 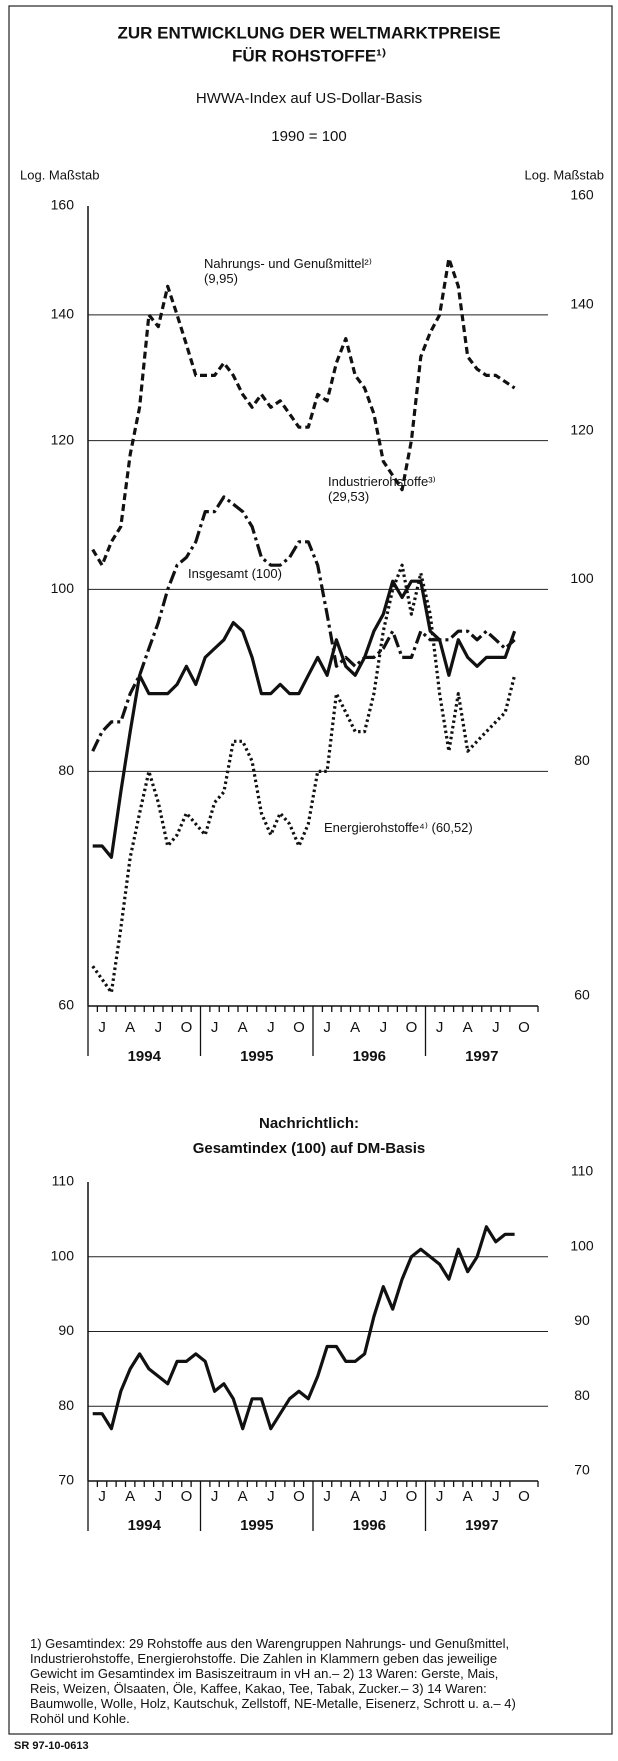 I want to click on y-tick-label: 110, so click(x=63, y=1181).